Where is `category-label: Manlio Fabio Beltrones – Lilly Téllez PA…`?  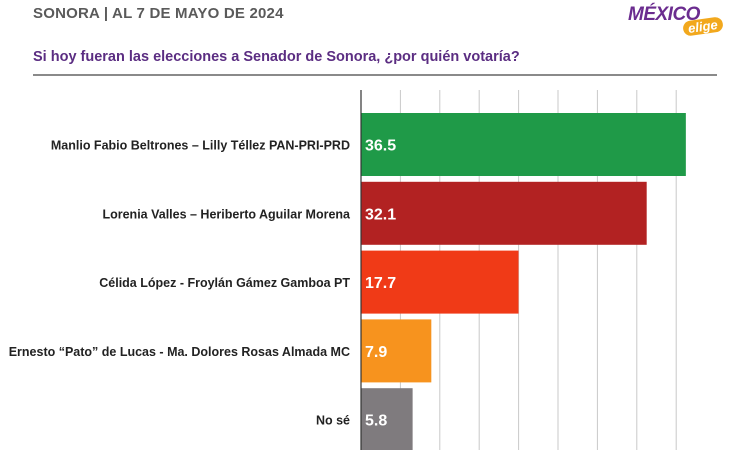 category-label: Manlio Fabio Beltrones – Lilly Téllez PA… is located at coordinates (200, 146).